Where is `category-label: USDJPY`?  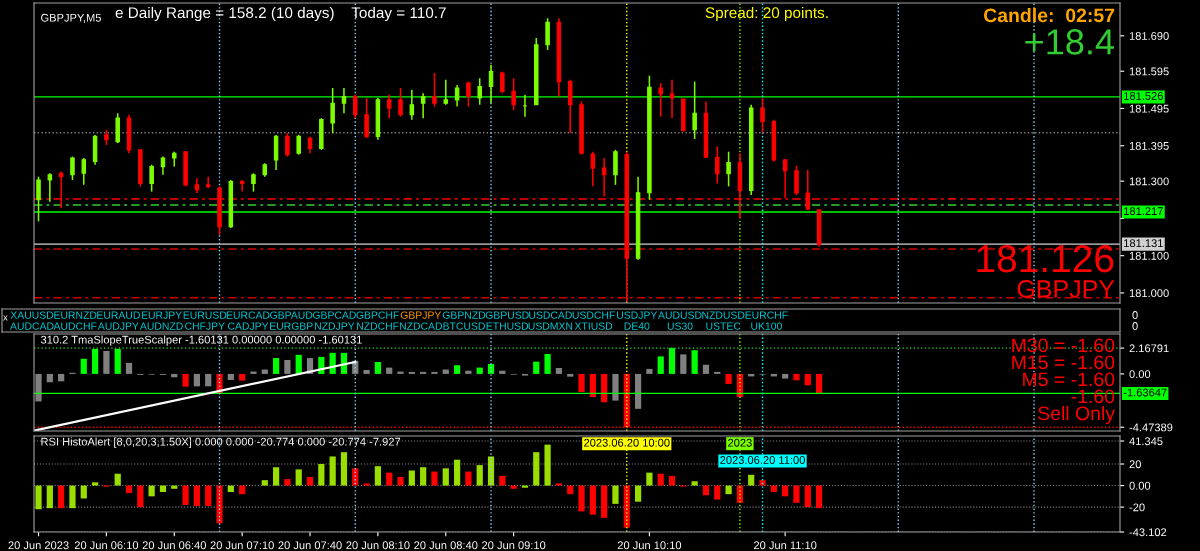
category-label: USDJPY is located at coordinates (637, 315).